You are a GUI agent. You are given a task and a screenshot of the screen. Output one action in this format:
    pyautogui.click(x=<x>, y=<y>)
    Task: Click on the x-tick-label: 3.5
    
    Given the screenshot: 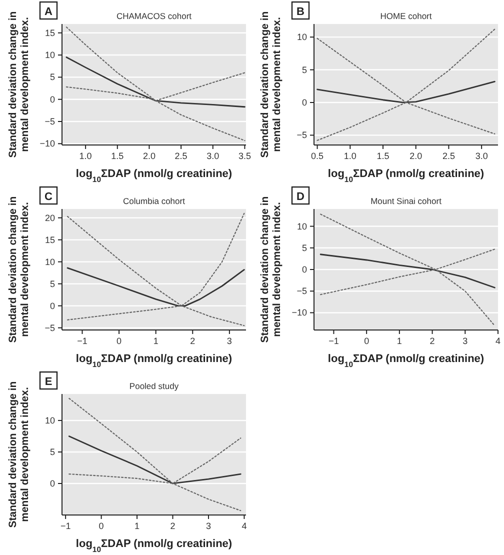 What is the action you would take?
    pyautogui.click(x=244, y=156)
    